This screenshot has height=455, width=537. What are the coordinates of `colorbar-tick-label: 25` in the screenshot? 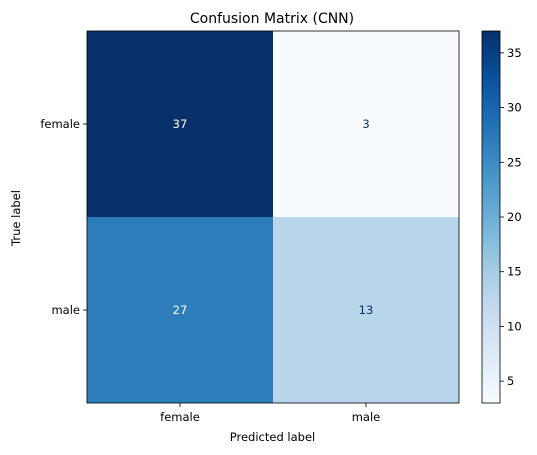 It's located at (514, 162).